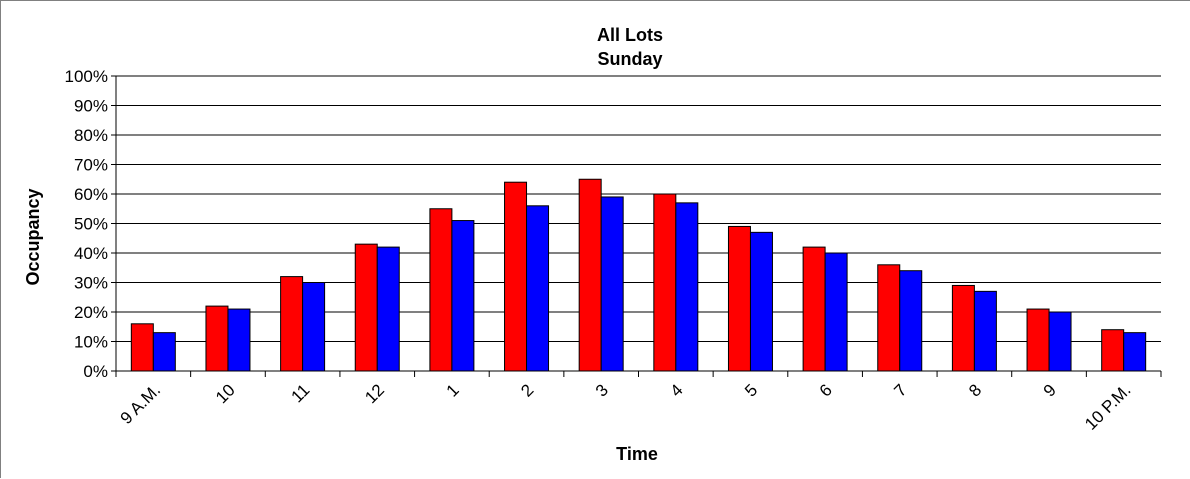 This screenshot has height=479, width=1190. I want to click on y-tick-label: 30%, so click(91, 283).